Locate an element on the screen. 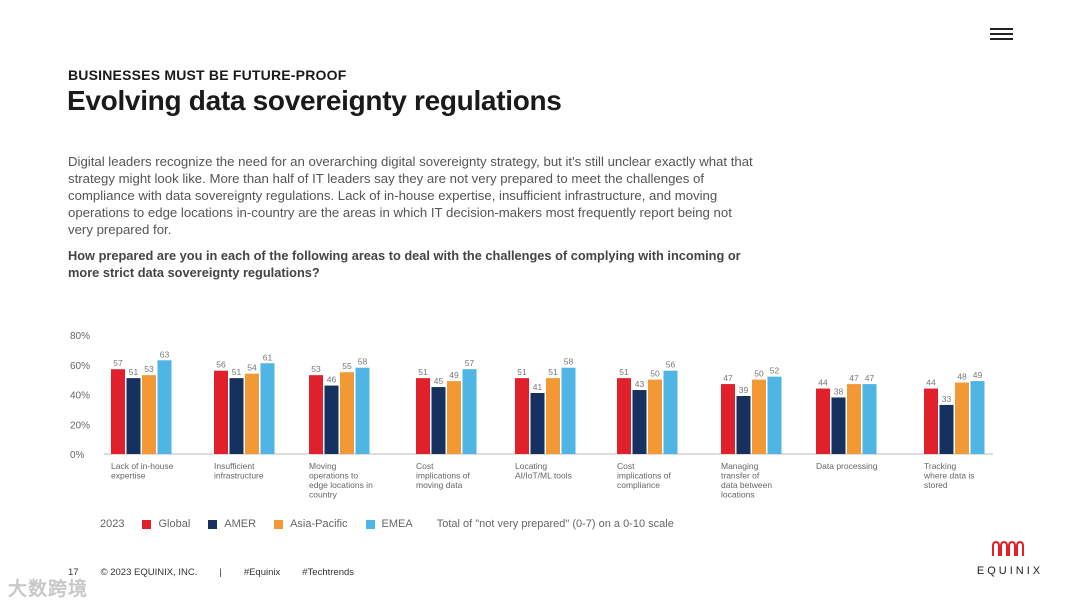  y-tick-label: 40% is located at coordinates (80, 396).